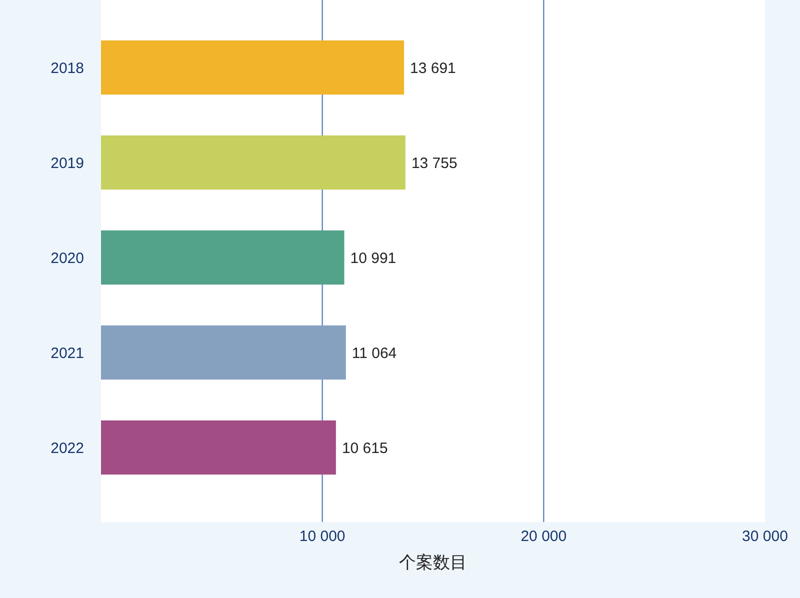 The width and height of the screenshot is (800, 598). Describe the element at coordinates (67, 258) in the screenshot. I see `y-tick-label: 2020` at that location.